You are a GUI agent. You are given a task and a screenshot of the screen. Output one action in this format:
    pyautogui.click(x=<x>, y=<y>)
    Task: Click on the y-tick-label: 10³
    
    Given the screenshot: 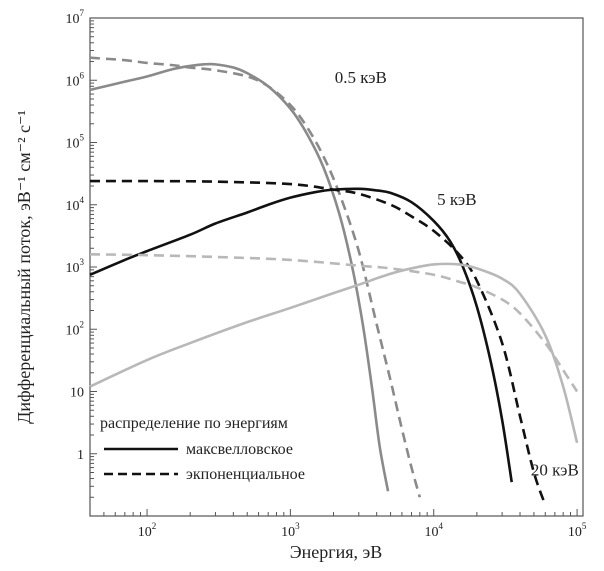 What is the action you would take?
    pyautogui.click(x=75, y=266)
    